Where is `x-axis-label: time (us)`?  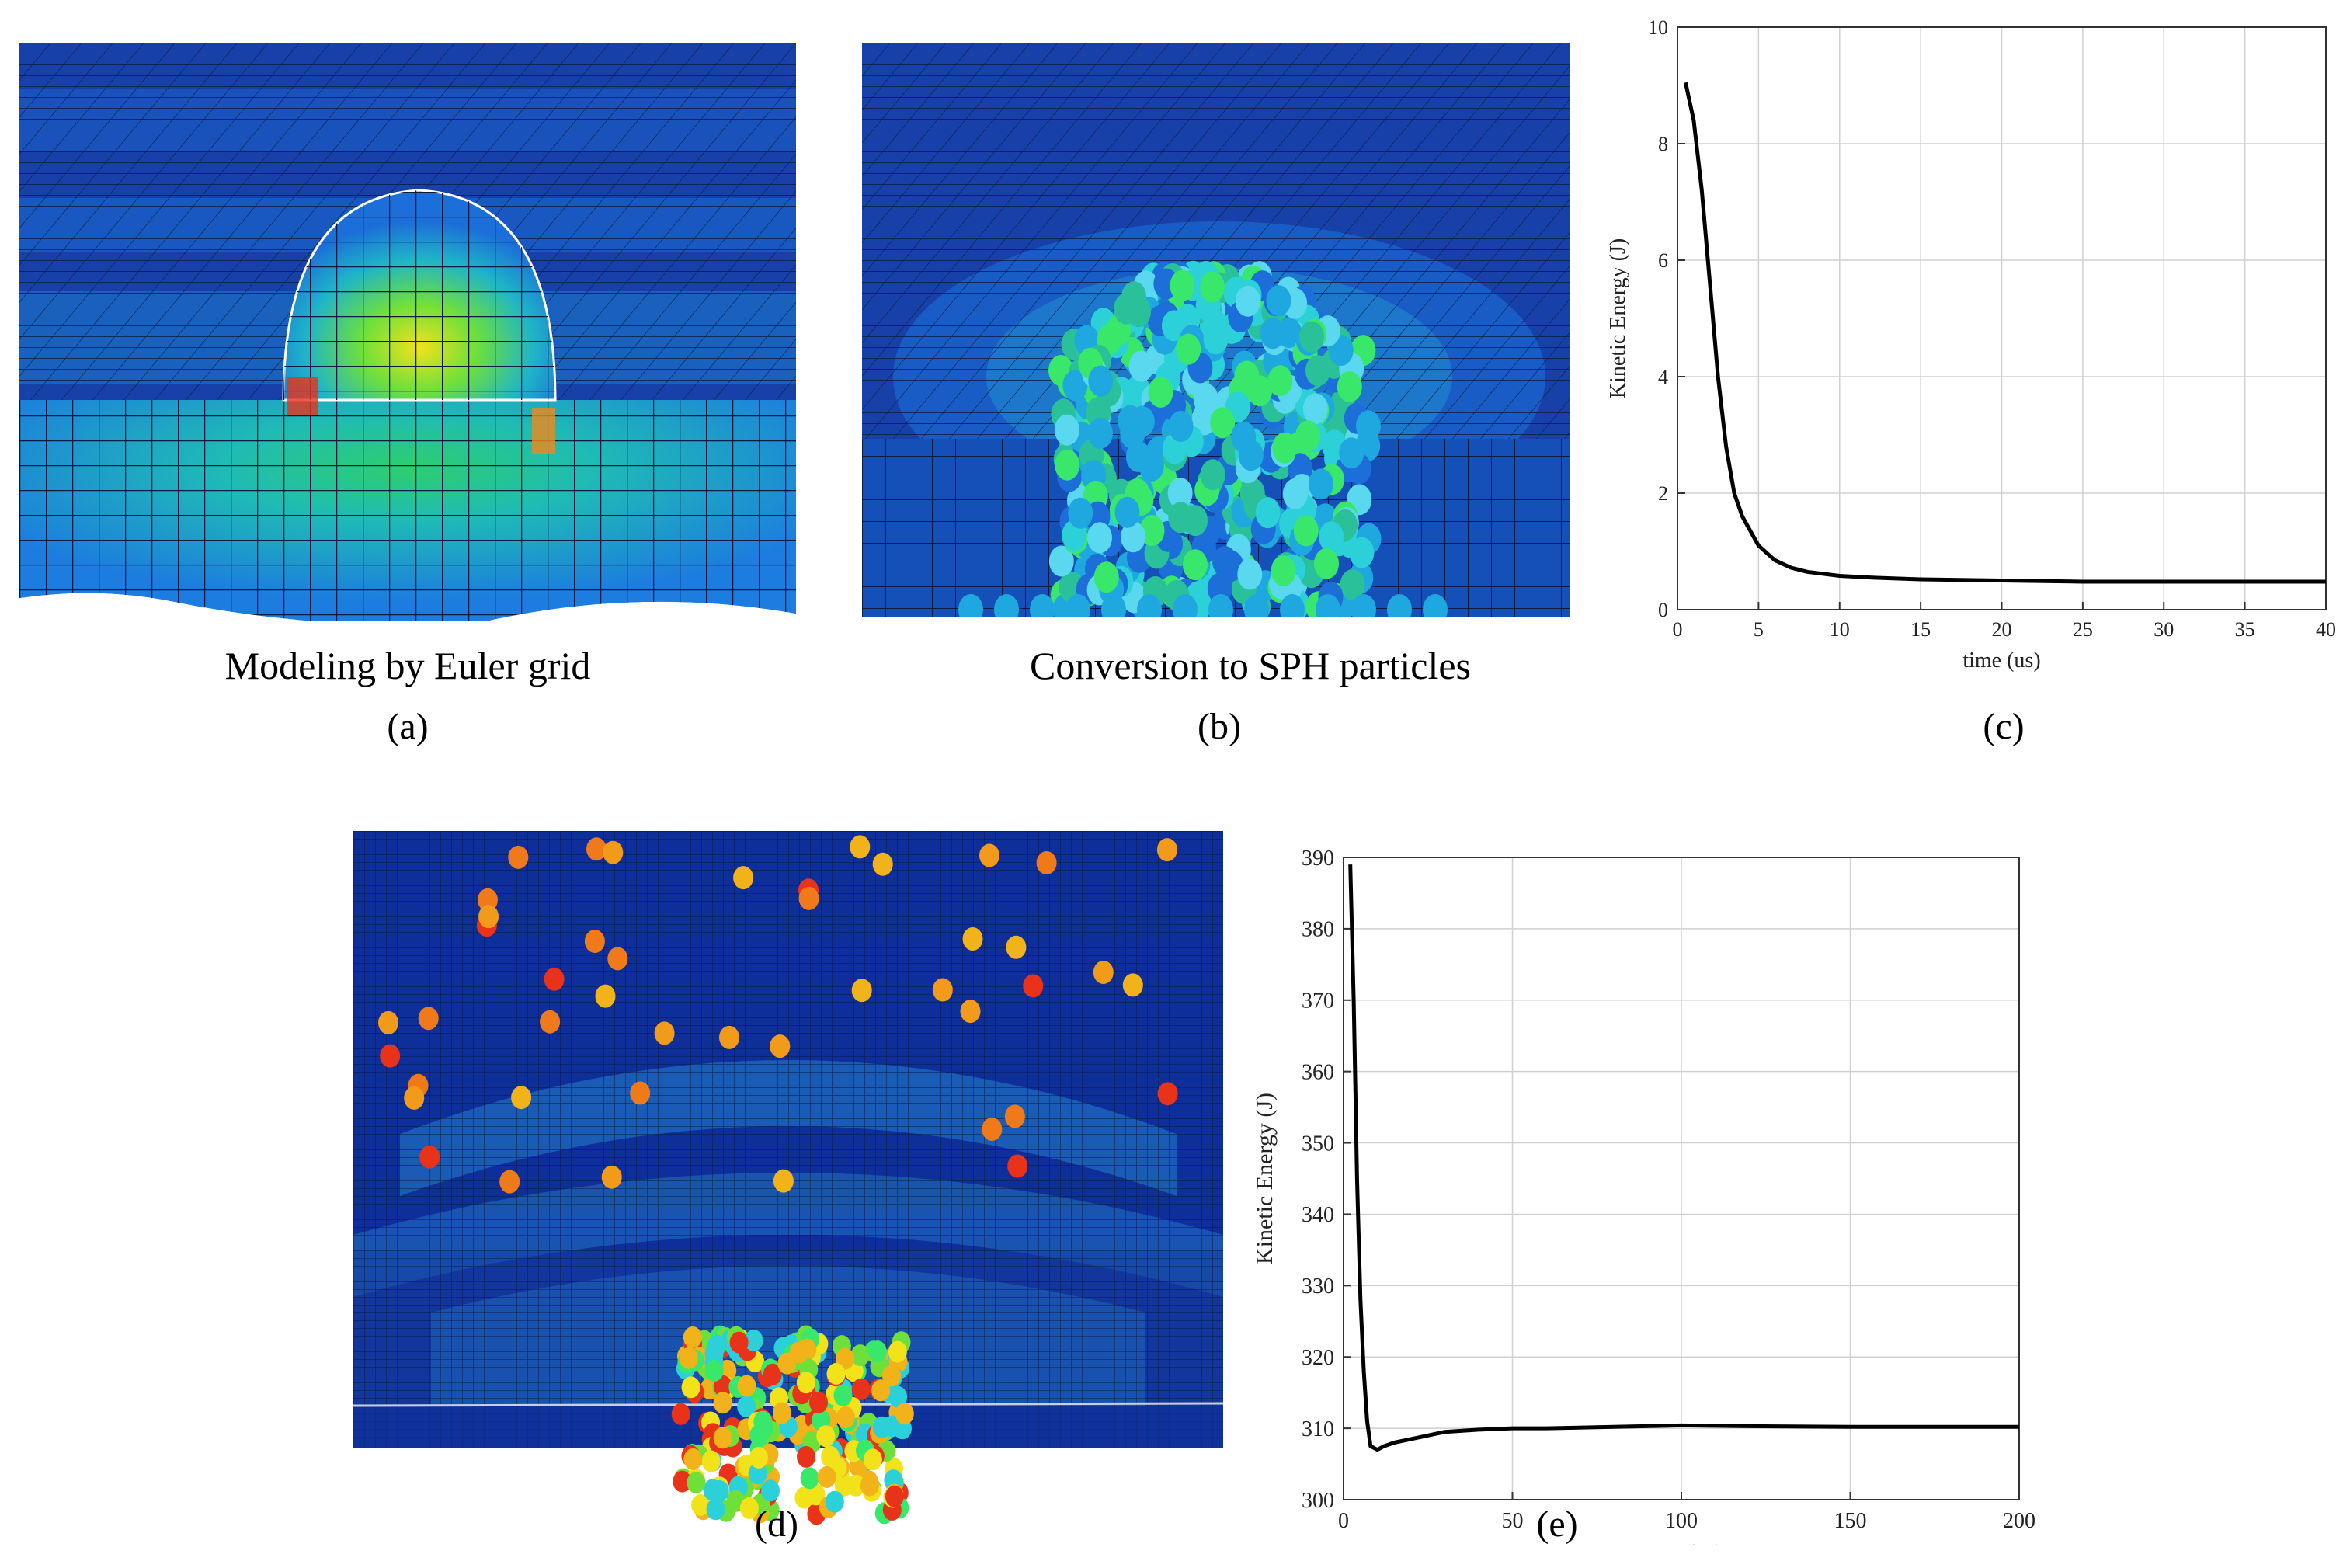
x-axis-label: time (us) is located at coordinates (1681, 1543).